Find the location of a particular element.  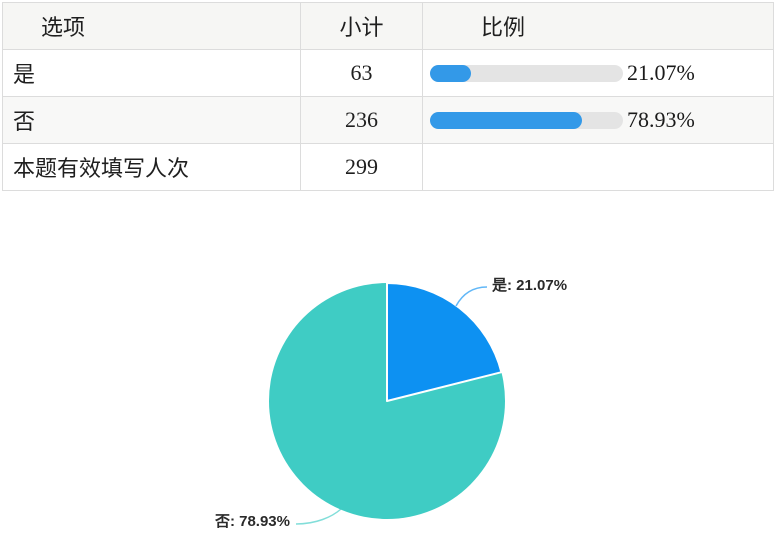

option-cell: 是 is located at coordinates (152, 73).